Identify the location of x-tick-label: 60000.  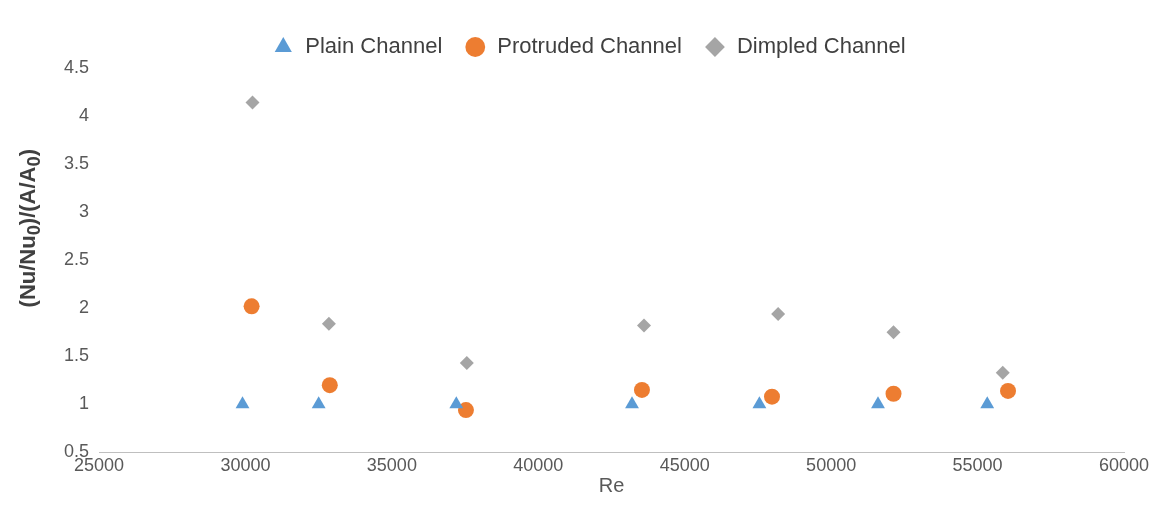
(1124, 465).